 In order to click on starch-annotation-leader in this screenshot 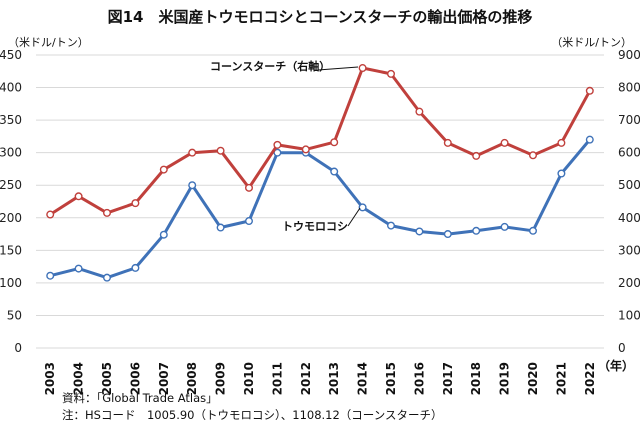, I will do `click(338, 68)`.